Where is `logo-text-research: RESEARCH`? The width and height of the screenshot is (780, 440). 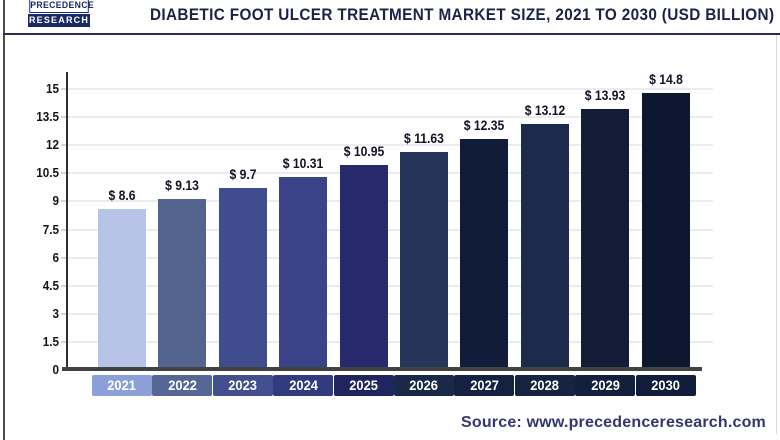 logo-text-research: RESEARCH is located at coordinates (59, 20).